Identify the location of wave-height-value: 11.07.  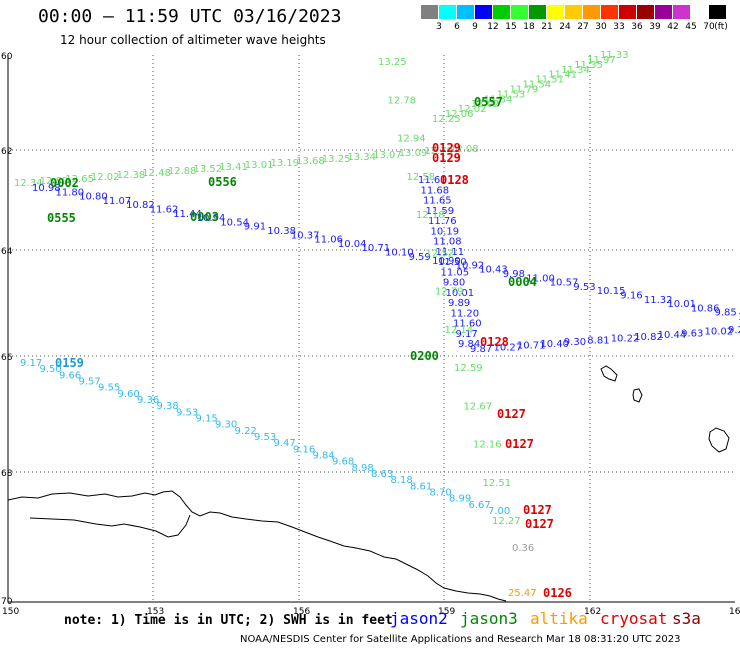
(117, 201).